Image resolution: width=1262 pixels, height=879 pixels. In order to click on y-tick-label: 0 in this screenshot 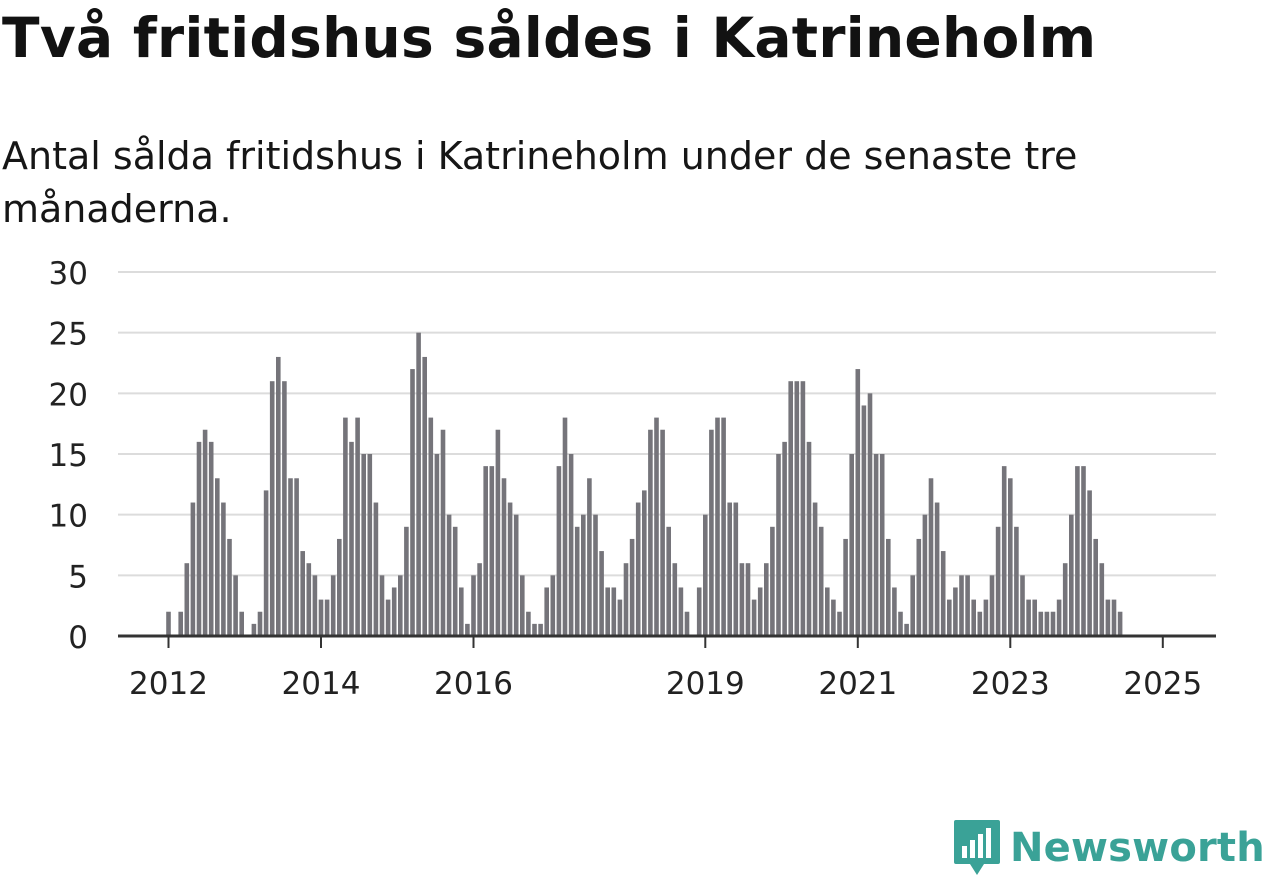, I will do `click(78, 638)`.